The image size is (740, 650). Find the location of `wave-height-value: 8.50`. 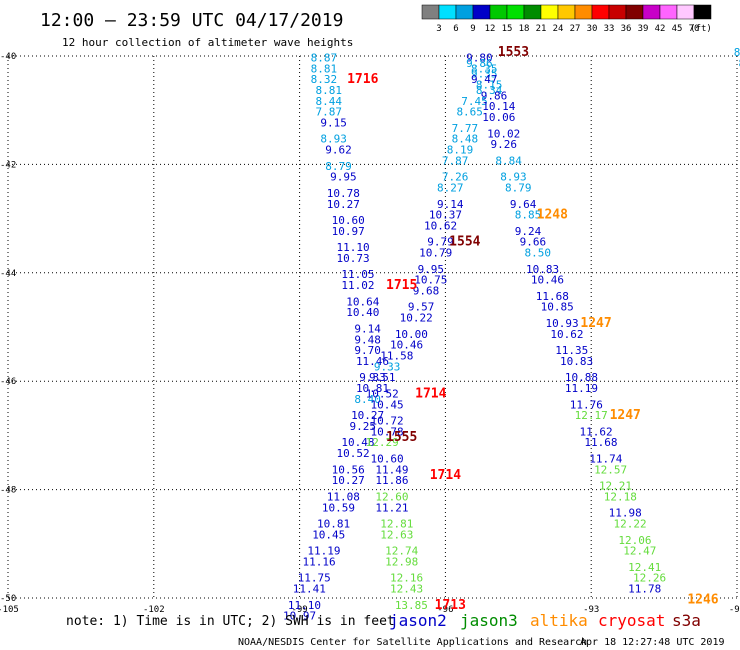

wave-height-value: 8.50 is located at coordinates (537, 253).